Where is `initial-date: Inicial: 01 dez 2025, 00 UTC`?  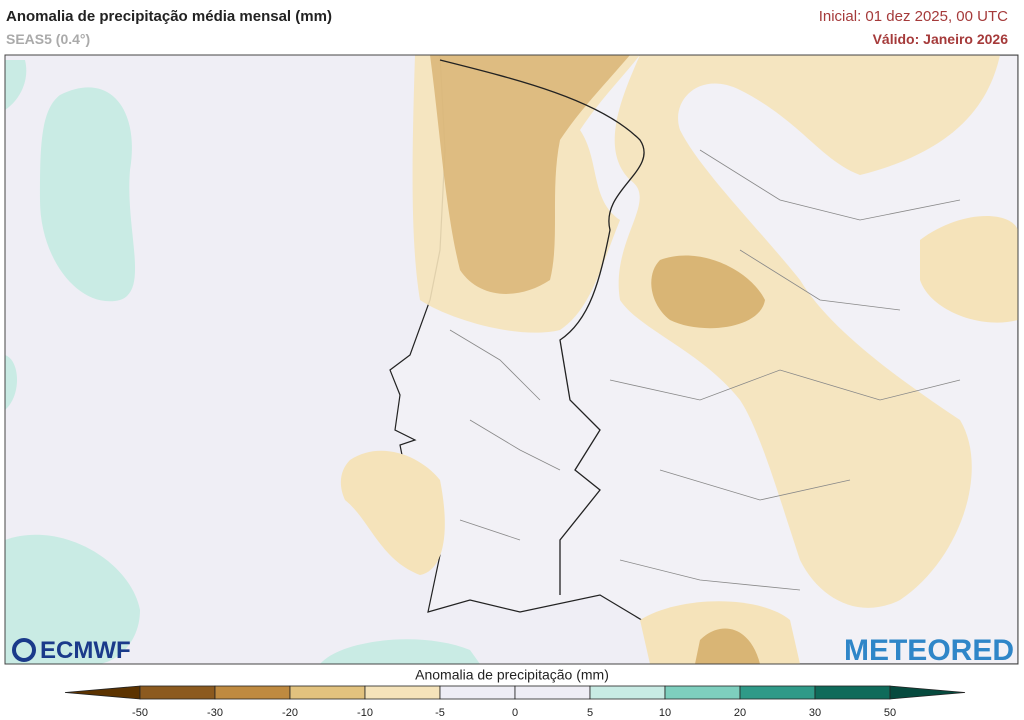 initial-date: Inicial: 01 dez 2025, 00 UTC is located at coordinates (913, 16).